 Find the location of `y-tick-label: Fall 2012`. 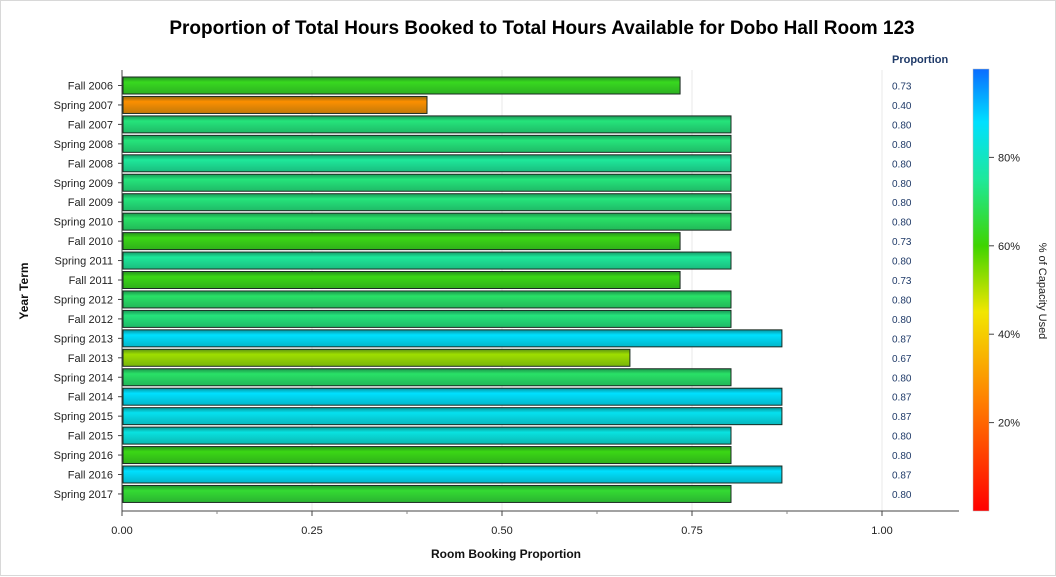

y-tick-label: Fall 2012 is located at coordinates (90, 320).